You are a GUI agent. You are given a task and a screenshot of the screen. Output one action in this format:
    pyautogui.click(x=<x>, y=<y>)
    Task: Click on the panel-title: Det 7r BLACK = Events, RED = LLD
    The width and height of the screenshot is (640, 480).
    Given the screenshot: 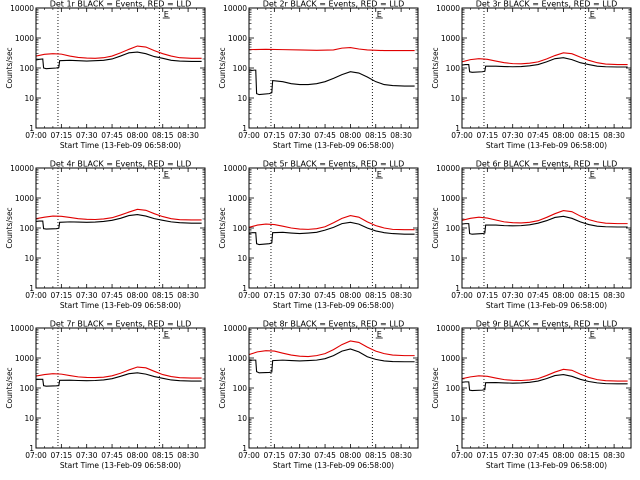 What is the action you would take?
    pyautogui.click(x=121, y=324)
    